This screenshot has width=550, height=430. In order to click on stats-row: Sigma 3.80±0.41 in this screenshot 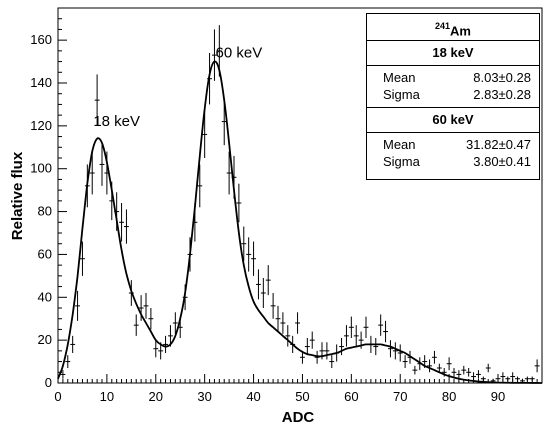, I will do `click(453, 161)`.